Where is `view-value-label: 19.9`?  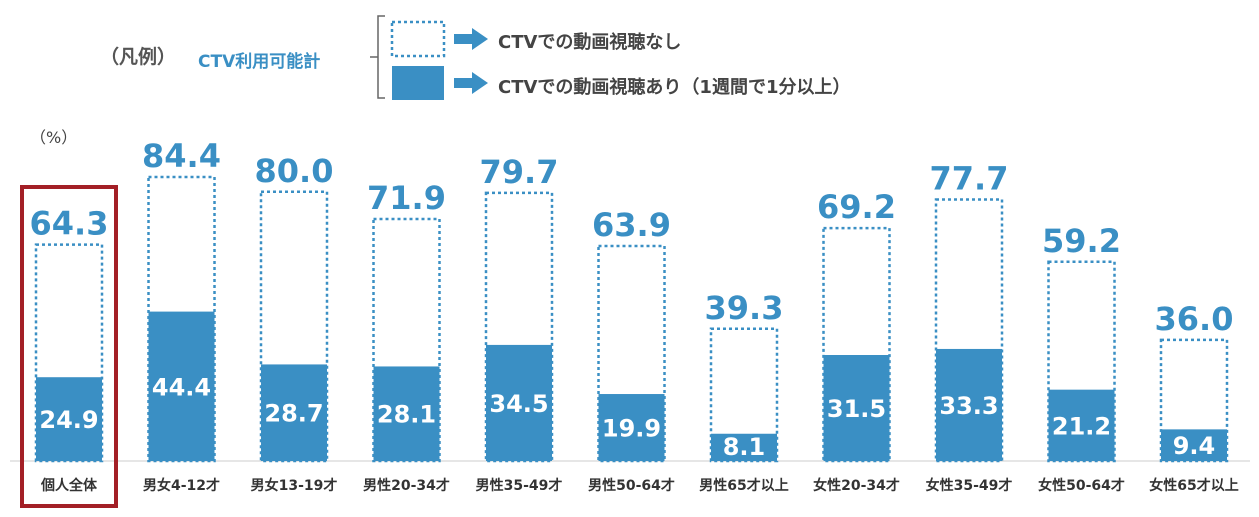
view-value-label: 19.9 is located at coordinates (631, 429).